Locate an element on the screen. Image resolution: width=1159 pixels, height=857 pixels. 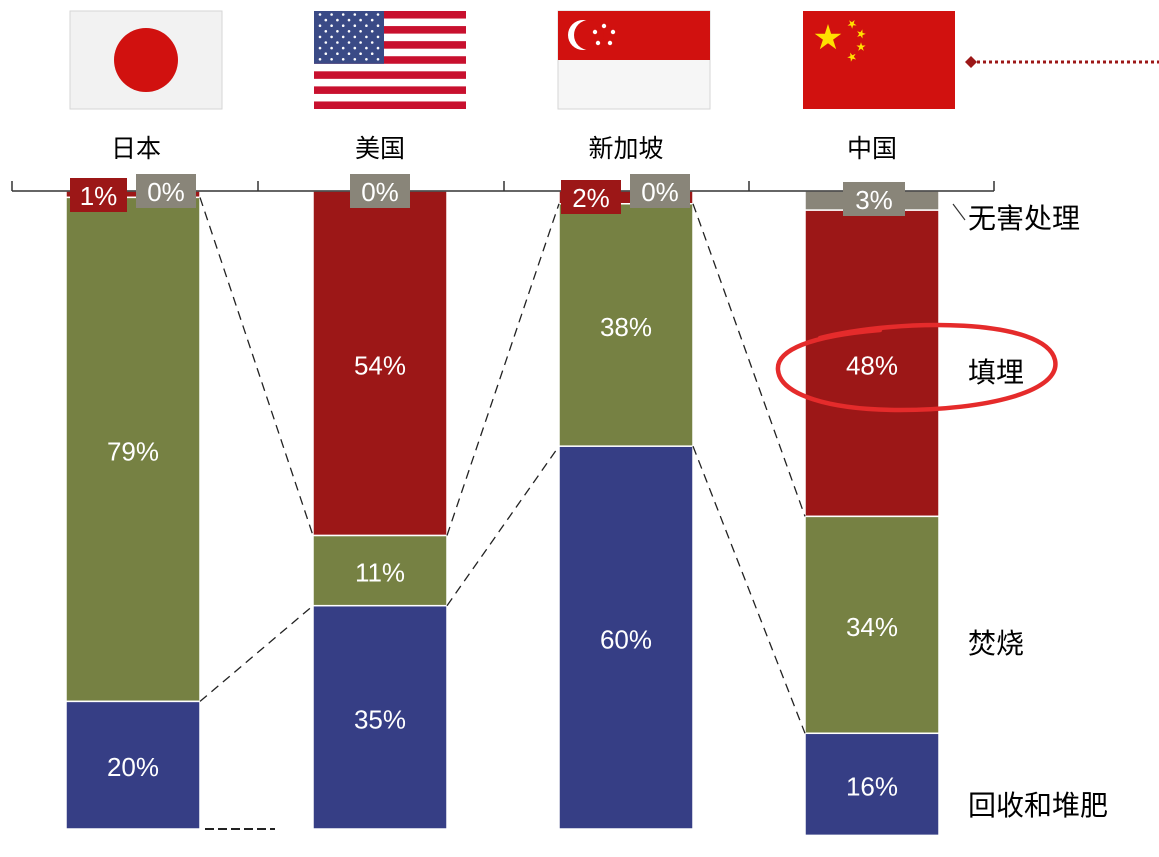
bar-japan-recycling is located at coordinates (133, 765).